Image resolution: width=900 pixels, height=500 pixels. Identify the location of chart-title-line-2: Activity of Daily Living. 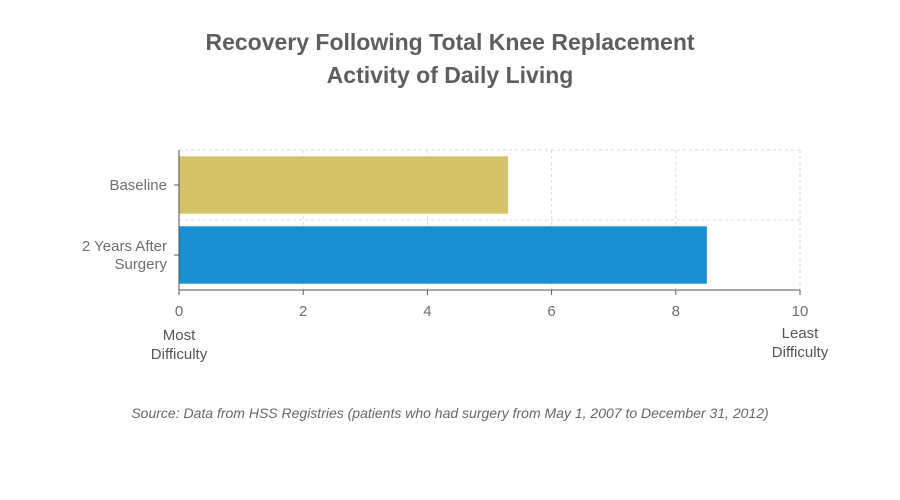
(450, 75).